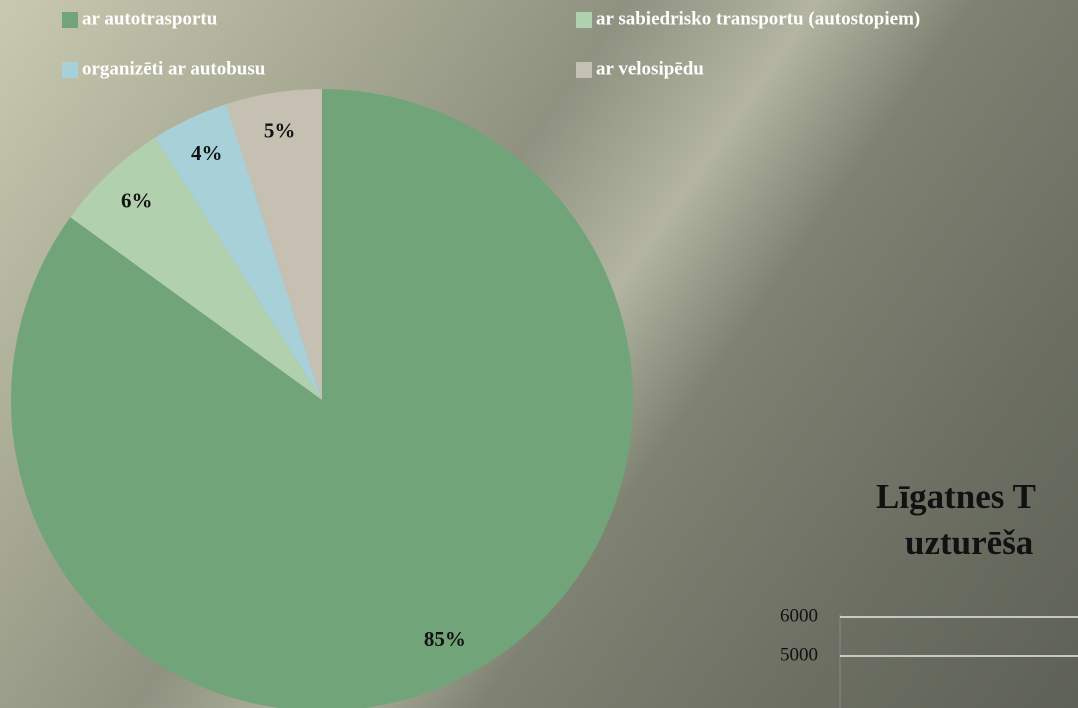 The height and width of the screenshot is (708, 1078). Describe the element at coordinates (799, 654) in the screenshot. I see `y-tick-label: 5000` at that location.